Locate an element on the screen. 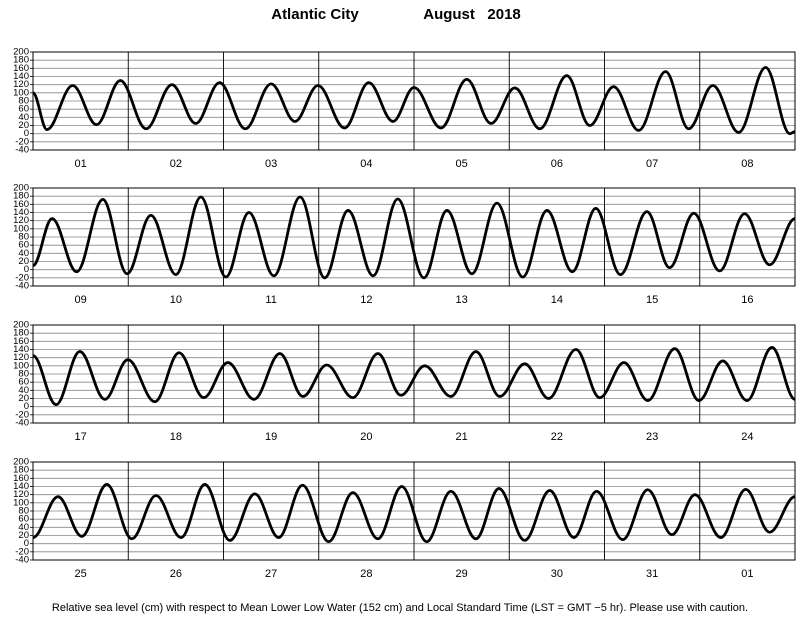 The width and height of the screenshot is (800, 618). day-label: 25 is located at coordinates (81, 574).